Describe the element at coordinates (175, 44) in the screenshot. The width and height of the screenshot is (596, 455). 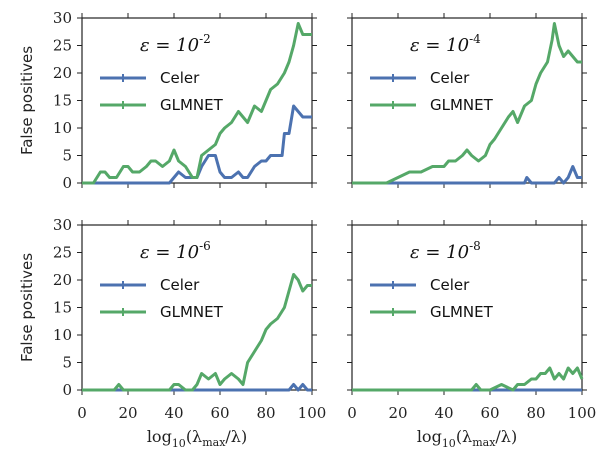
I see `epsilon-annotation: ε = 10-2` at that location.